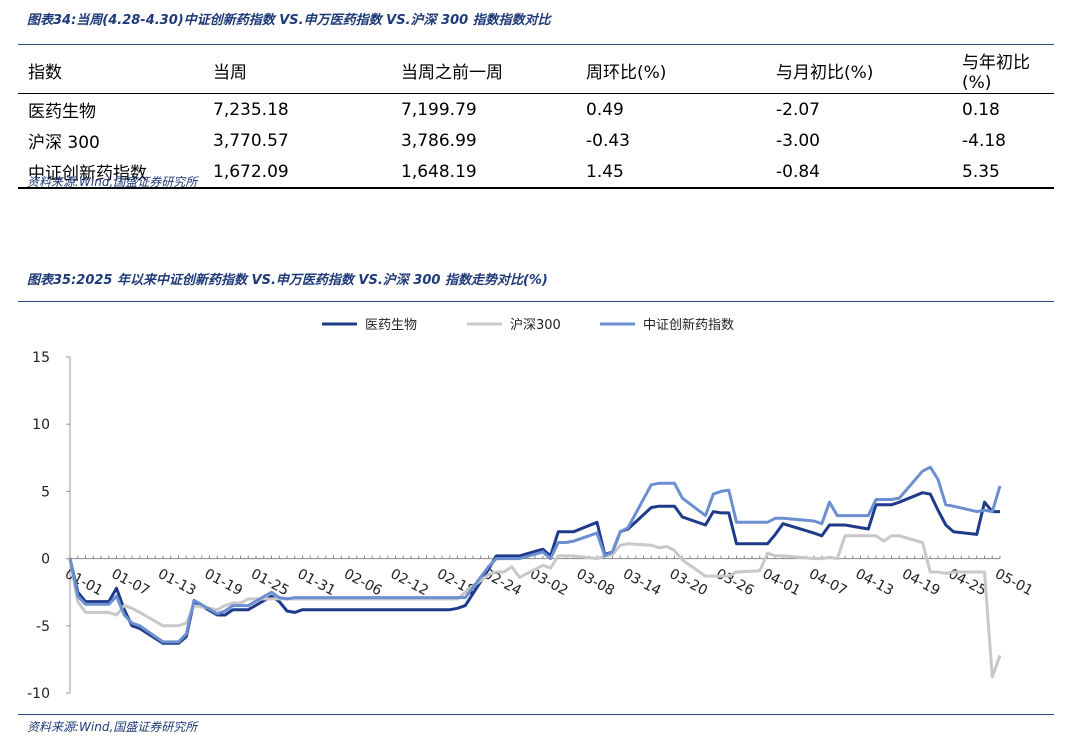 The width and height of the screenshot is (1080, 743). Describe the element at coordinates (41, 358) in the screenshot. I see `y-tick-label: 15` at that location.